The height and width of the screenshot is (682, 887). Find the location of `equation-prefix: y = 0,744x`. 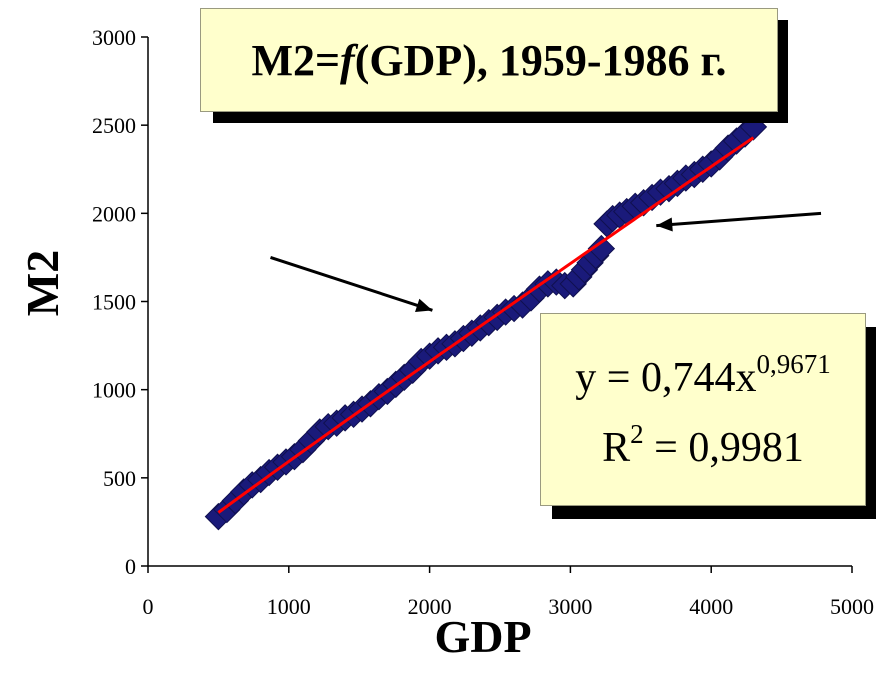

equation-prefix: y = 0,744x is located at coordinates (666, 377).